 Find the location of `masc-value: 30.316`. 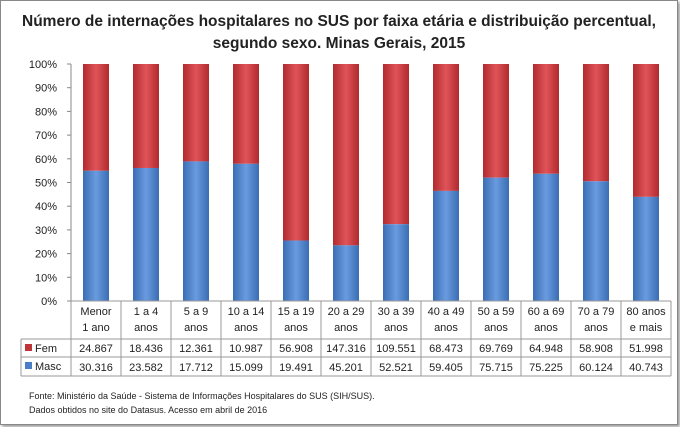

masc-value: 30.316 is located at coordinates (96, 368).